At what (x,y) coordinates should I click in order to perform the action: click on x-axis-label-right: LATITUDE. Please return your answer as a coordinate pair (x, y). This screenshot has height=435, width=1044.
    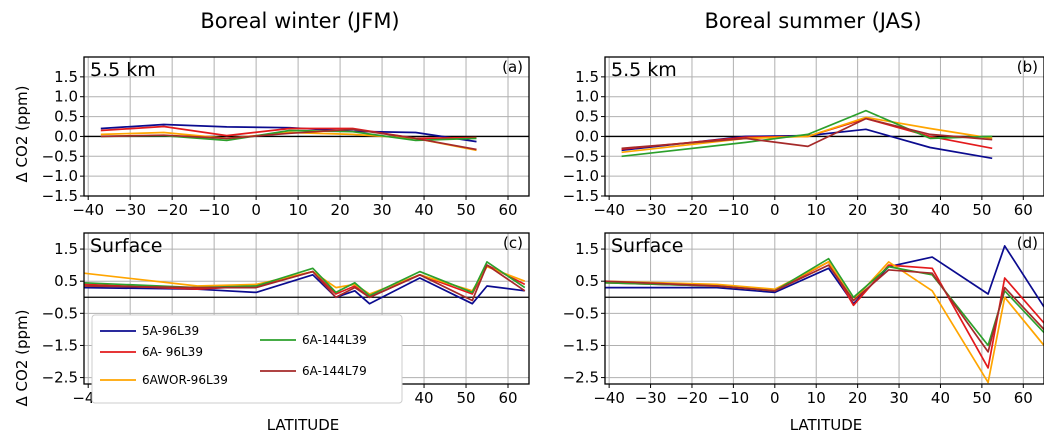
    Looking at the image, I should click on (826, 425).